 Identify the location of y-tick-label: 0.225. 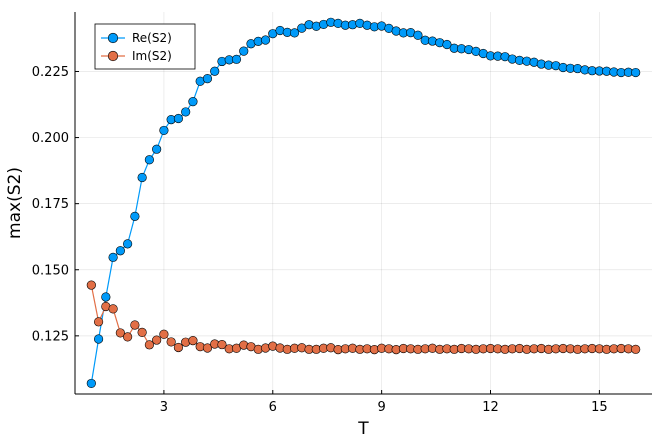
(50, 72).